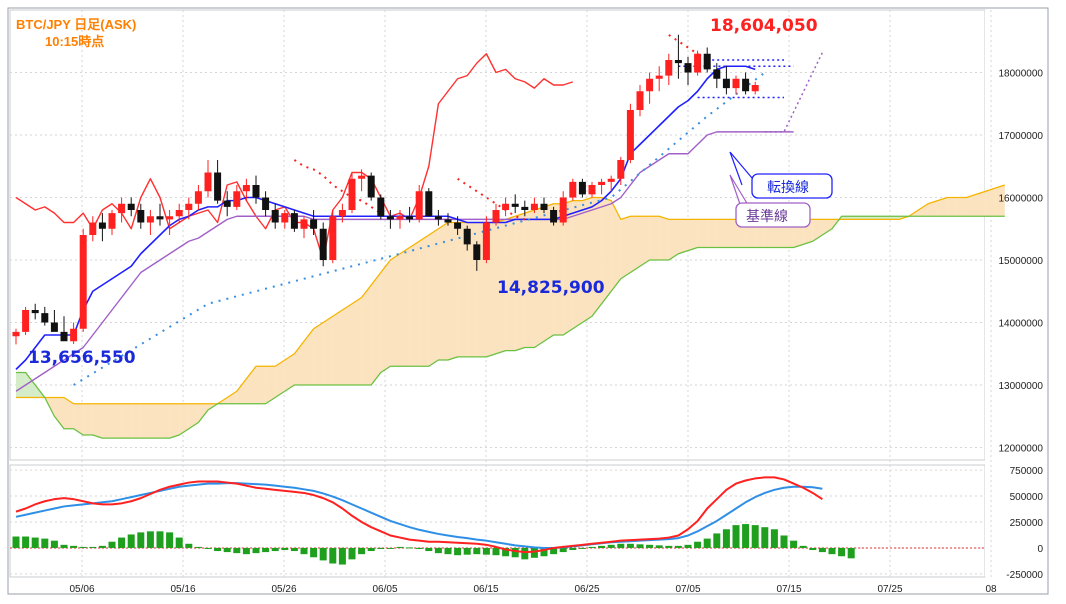 The width and height of the screenshot is (1066, 604). I want to click on x-tick-label: 07/05, so click(687, 589).